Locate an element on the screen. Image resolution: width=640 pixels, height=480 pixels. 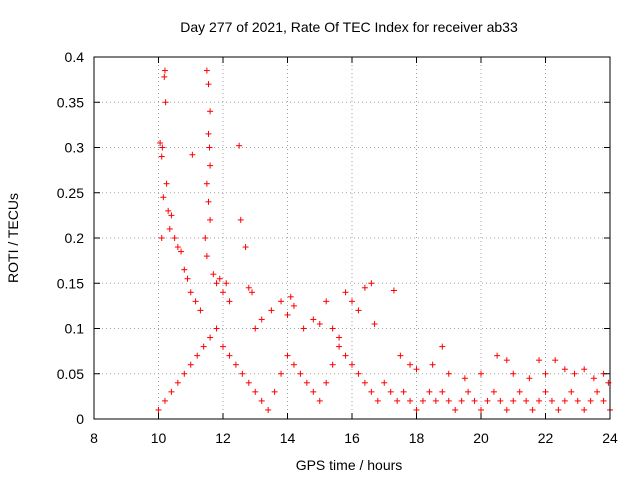
x-tick-label: 16 is located at coordinates (352, 438).